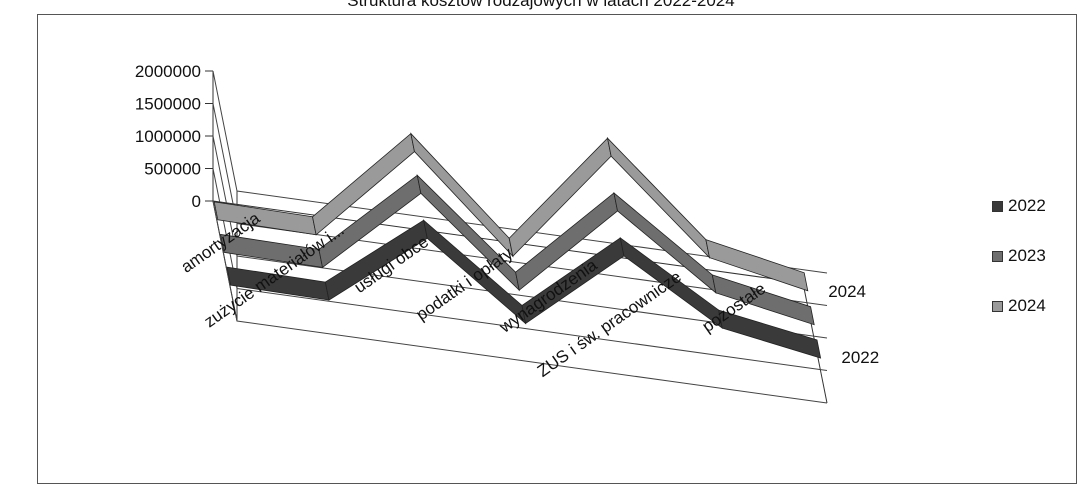 The width and height of the screenshot is (1082, 487). I want to click on ribbon-segment-2024, so click(757, 265).